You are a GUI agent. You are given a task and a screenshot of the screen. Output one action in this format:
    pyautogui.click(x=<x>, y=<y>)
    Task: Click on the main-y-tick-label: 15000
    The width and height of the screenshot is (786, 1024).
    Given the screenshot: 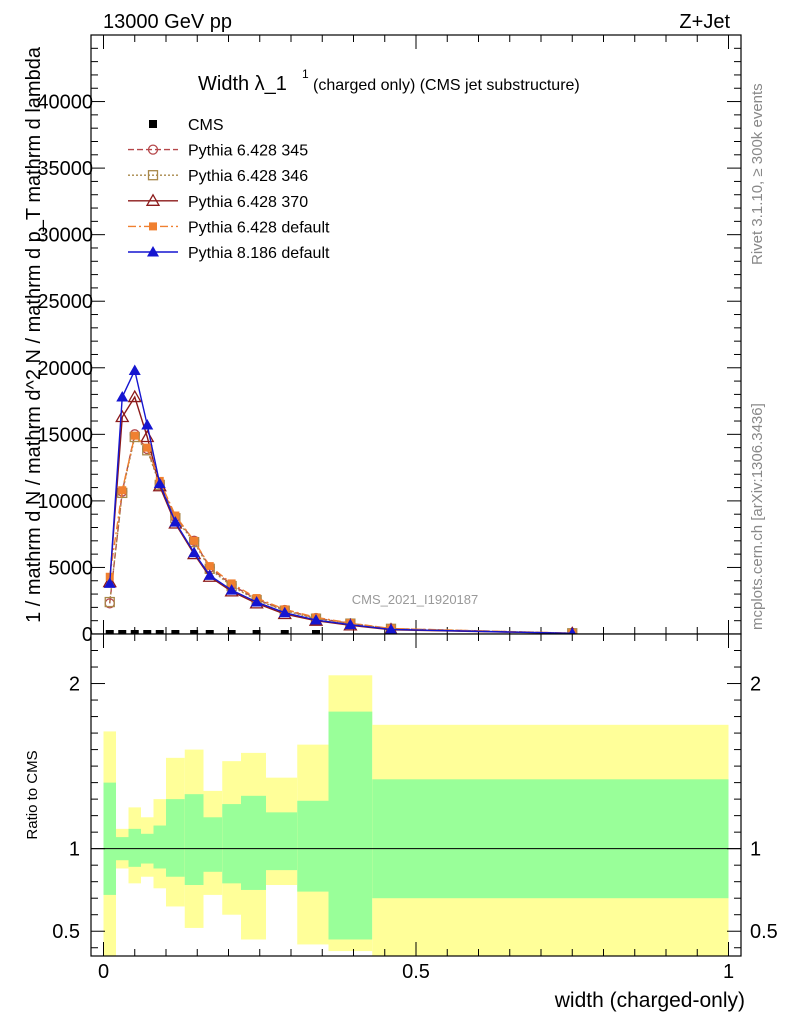 What is the action you would take?
    pyautogui.click(x=65, y=435)
    